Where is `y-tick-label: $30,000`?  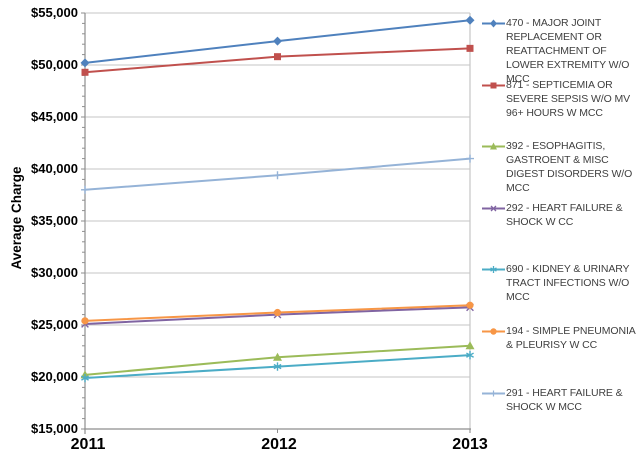
y-tick-label: $30,000 is located at coordinates (54, 272).